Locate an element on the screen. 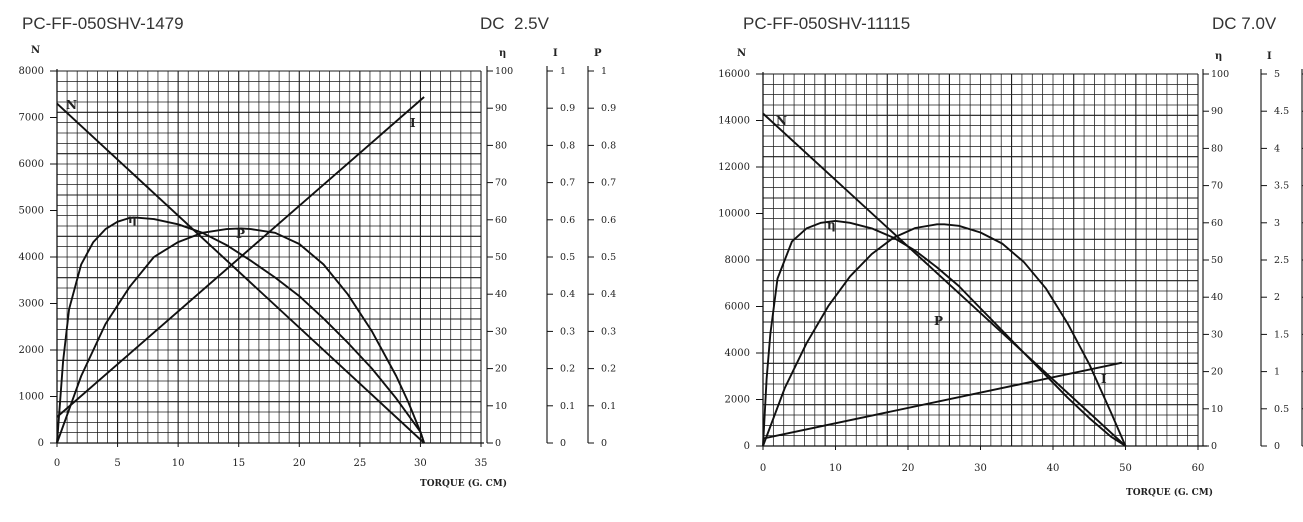 Image resolution: width=1303 pixels, height=522 pixels. y-tick-label-n: 6000 is located at coordinates (31, 164).